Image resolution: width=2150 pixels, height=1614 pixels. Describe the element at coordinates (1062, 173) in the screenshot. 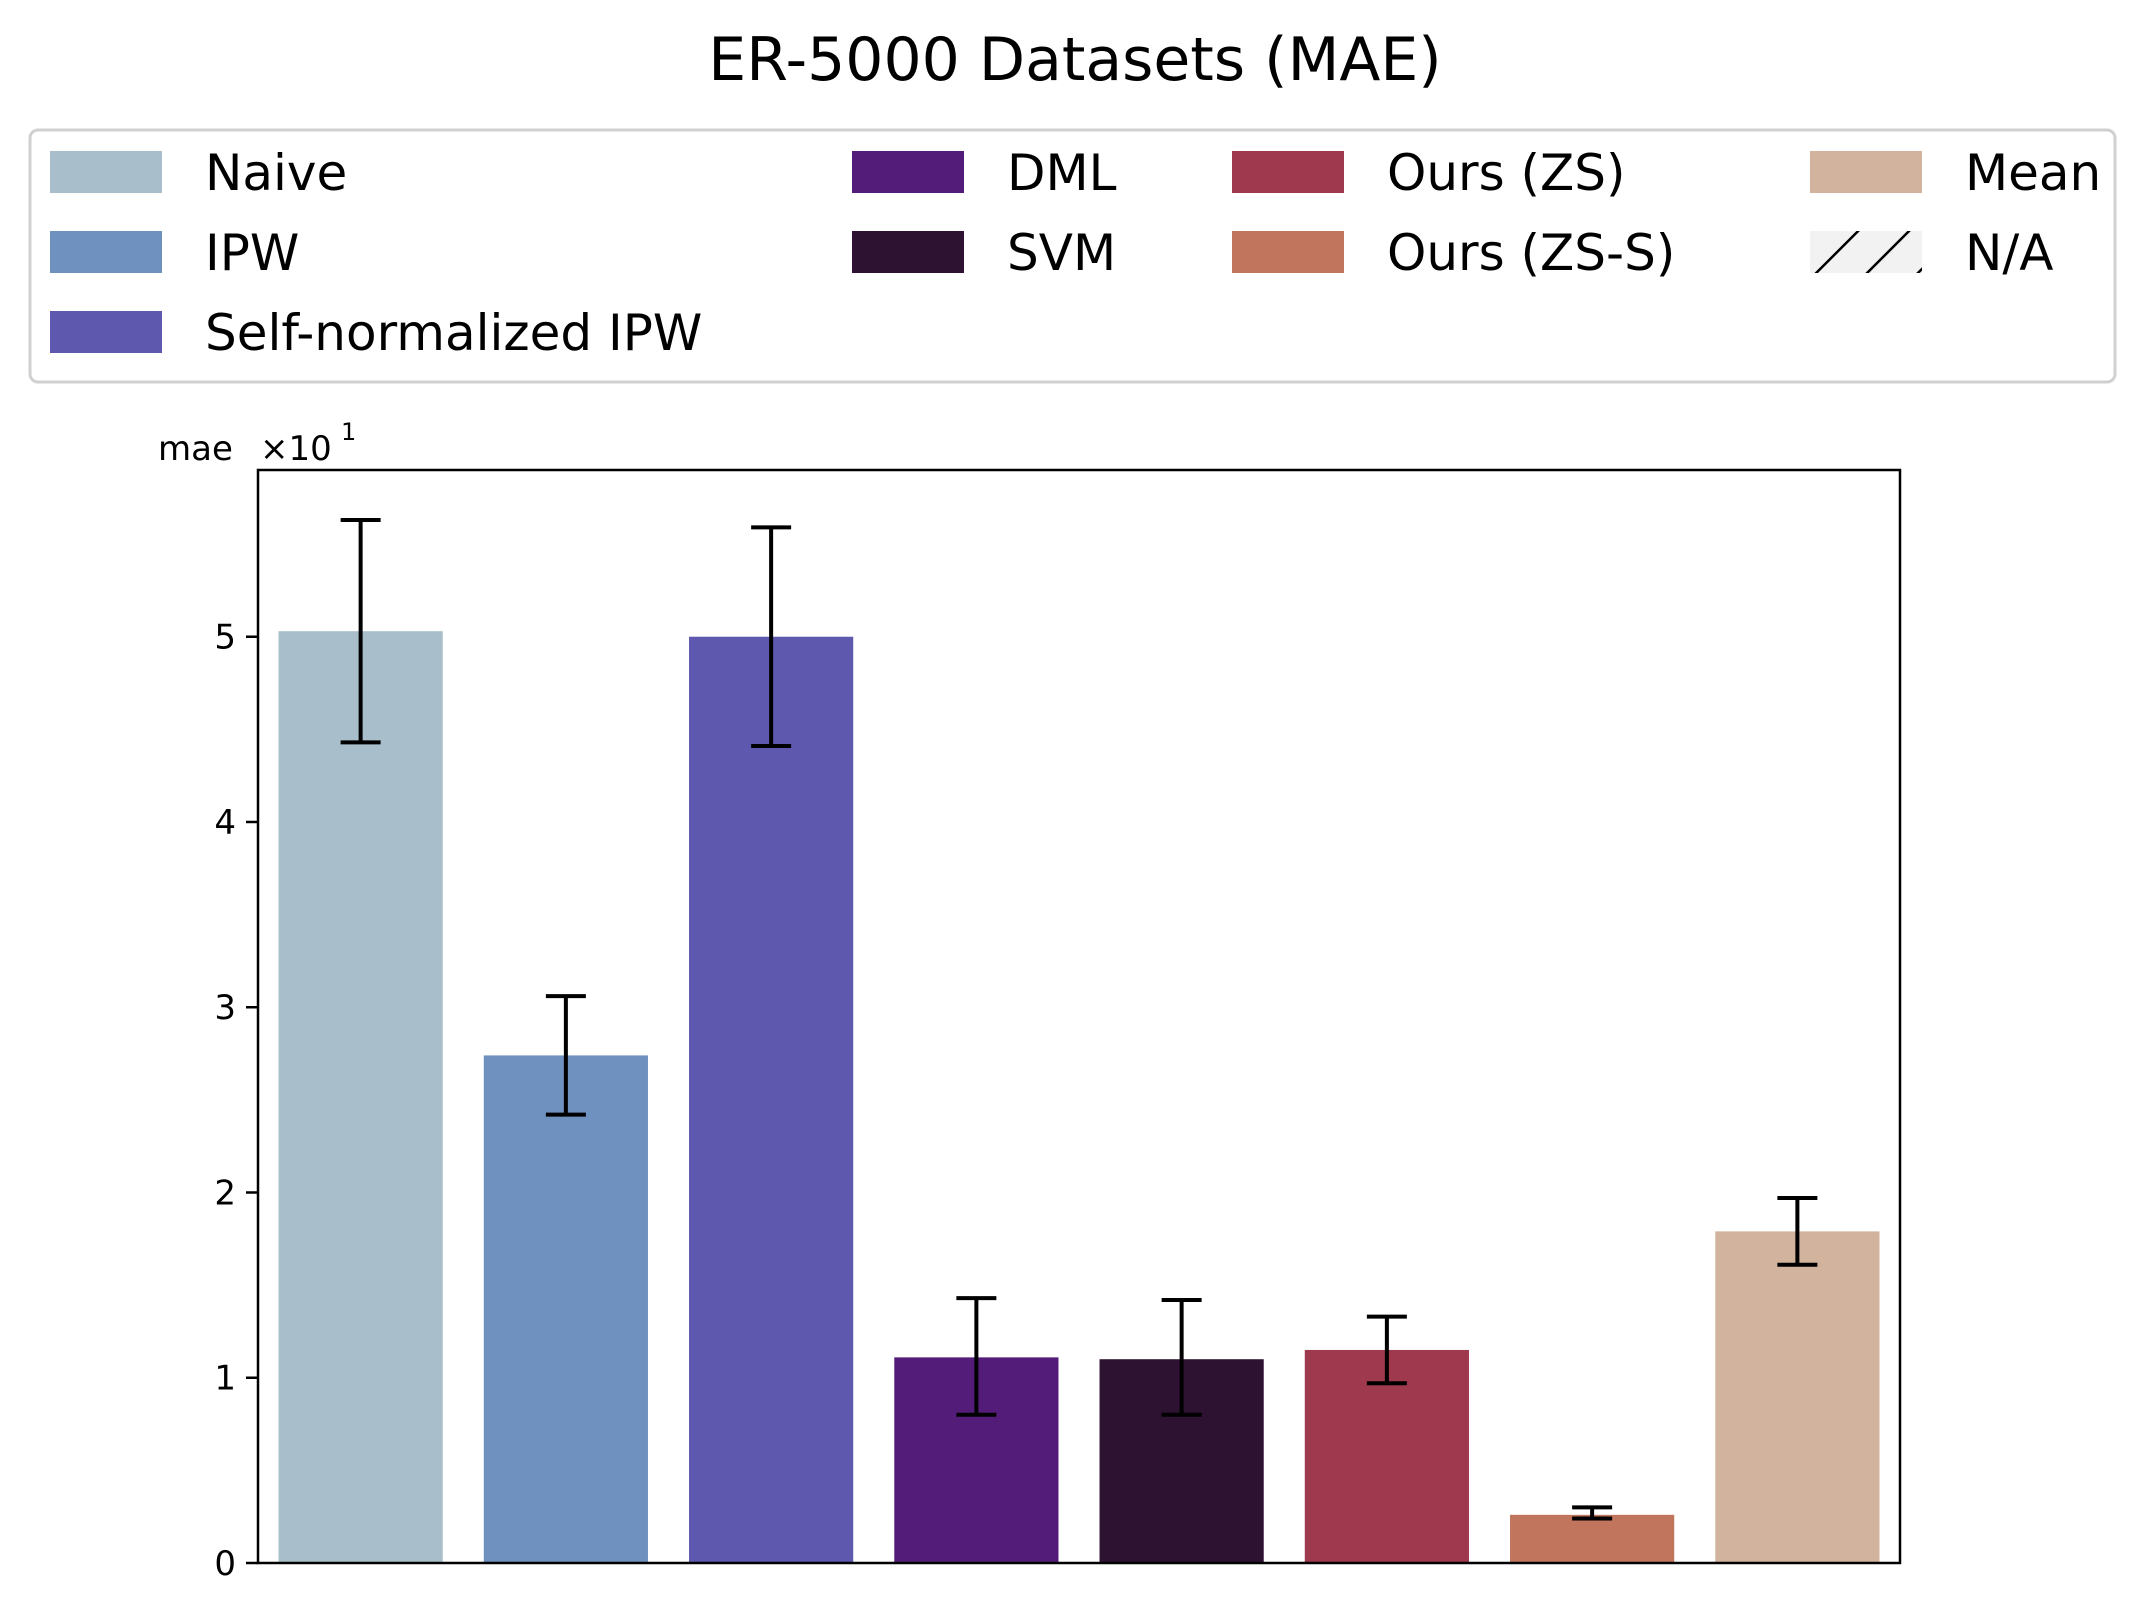

I see `legend-label: DML` at that location.